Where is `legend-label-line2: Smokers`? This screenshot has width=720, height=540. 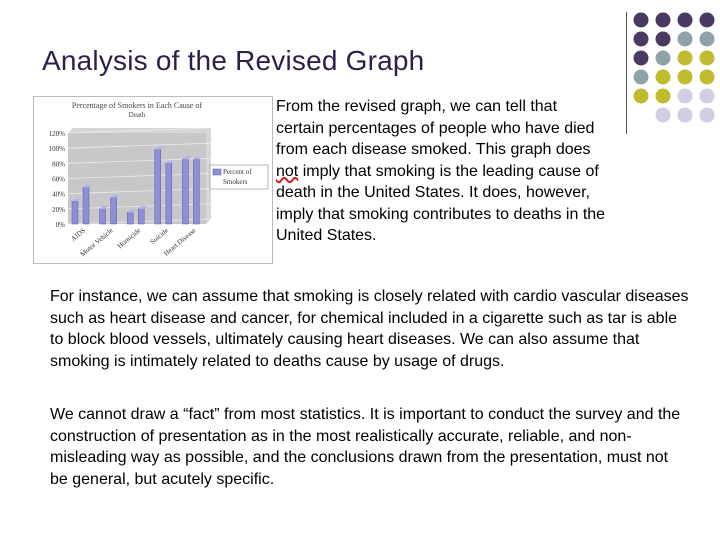
legend-label-line2: Smokers is located at coordinates (235, 182).